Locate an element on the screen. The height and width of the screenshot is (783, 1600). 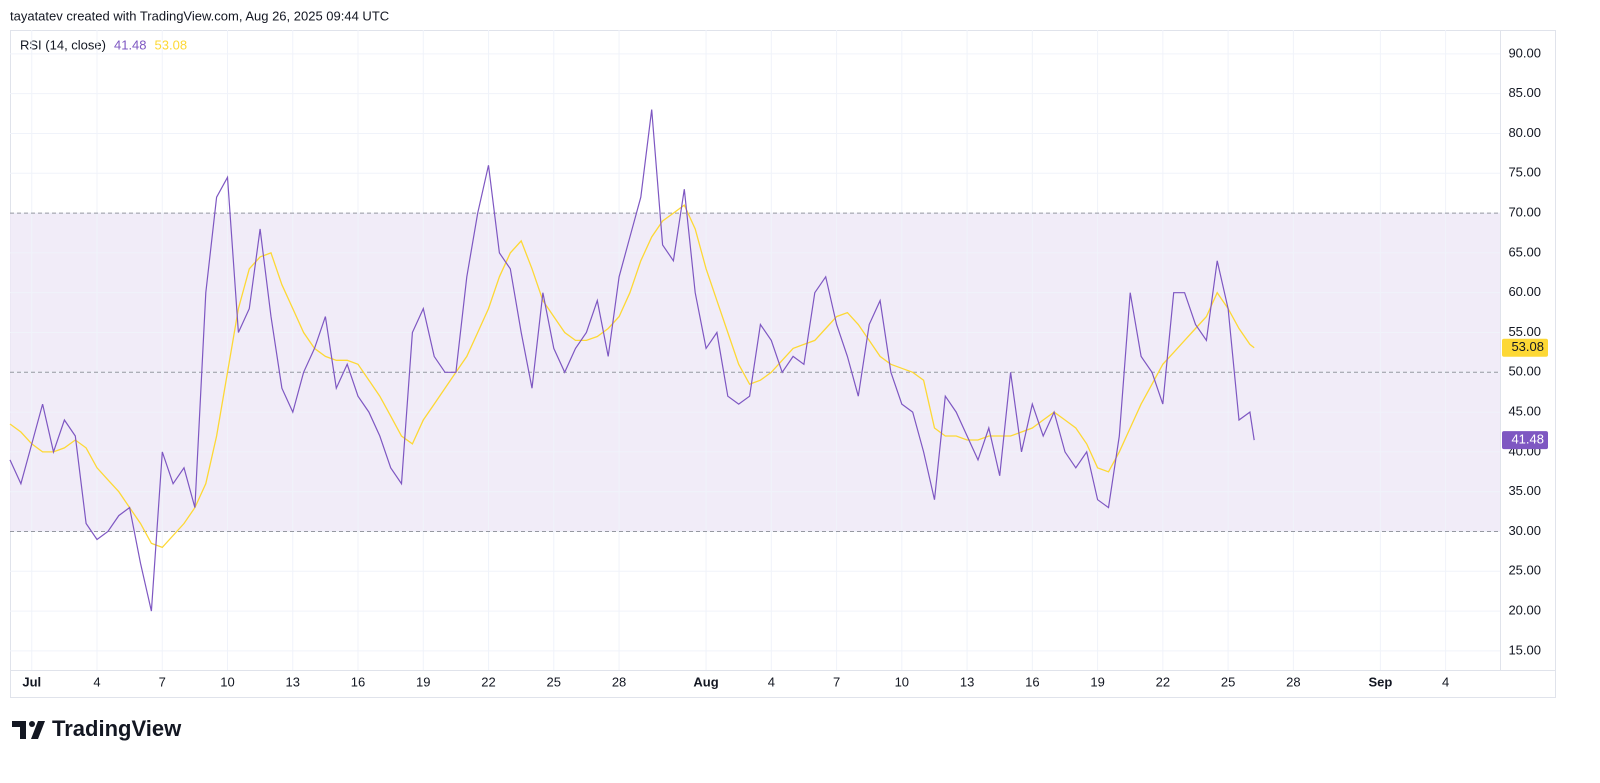
y-tick-label: 35.00 is located at coordinates (1524, 490).